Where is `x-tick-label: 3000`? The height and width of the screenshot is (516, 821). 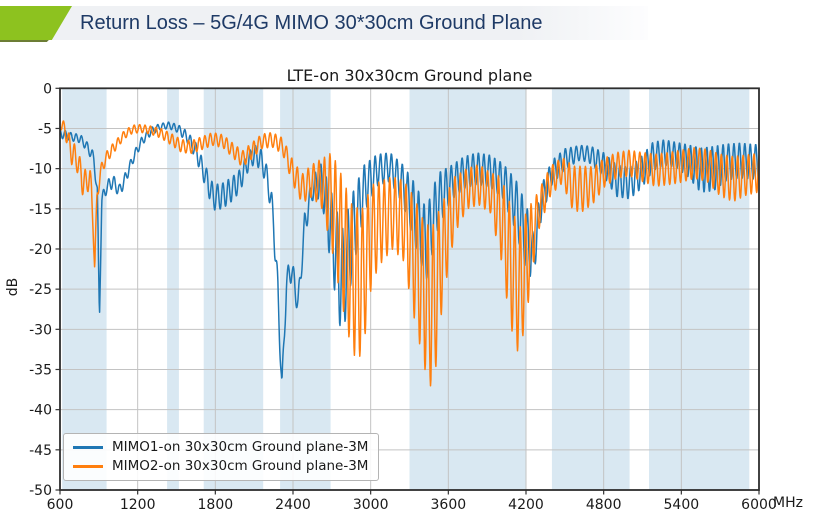 x-tick-label: 3000 is located at coordinates (371, 505).